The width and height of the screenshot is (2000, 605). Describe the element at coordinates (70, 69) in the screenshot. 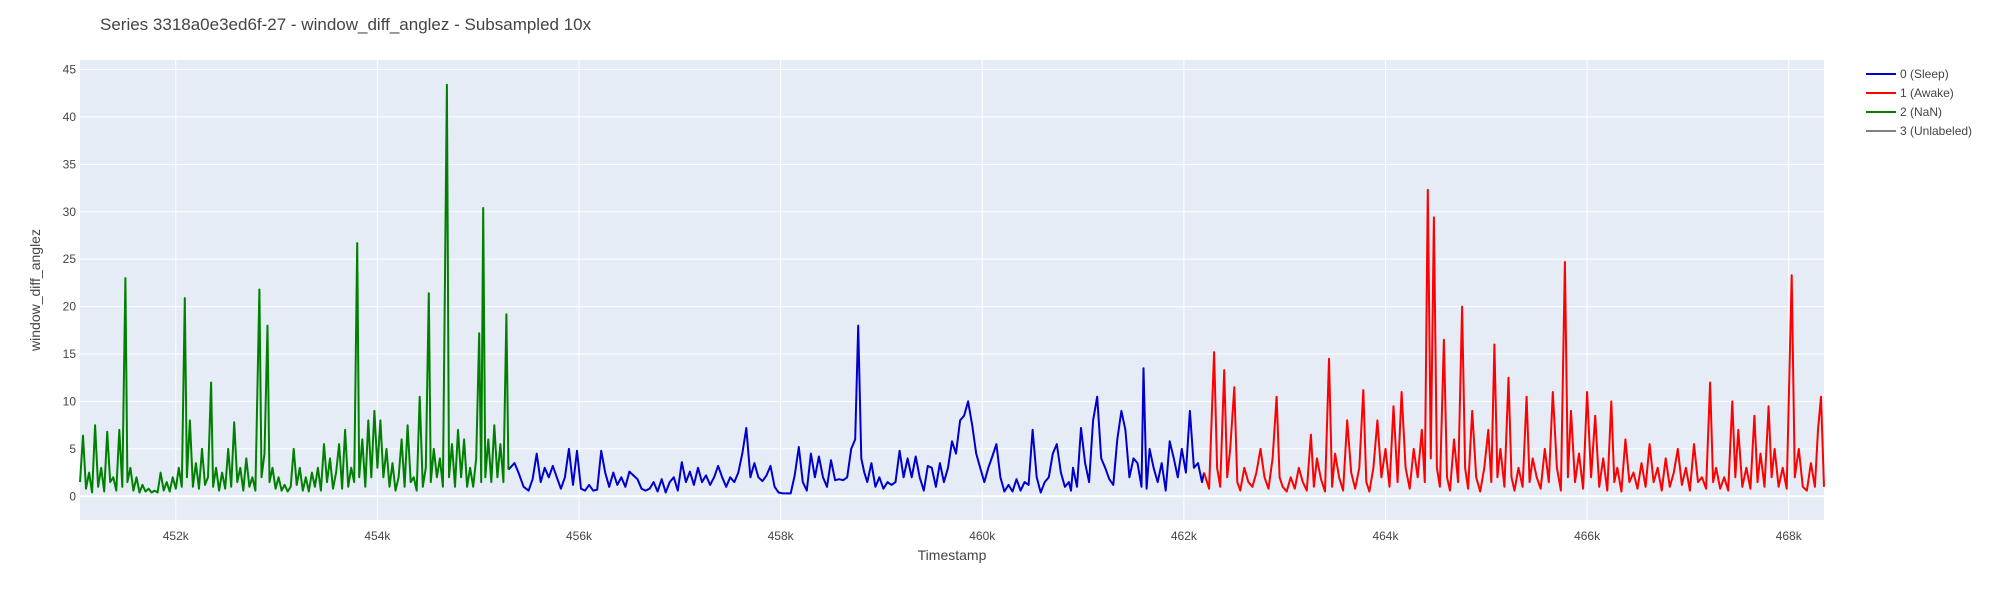

I see `y-tick-label: 45` at that location.